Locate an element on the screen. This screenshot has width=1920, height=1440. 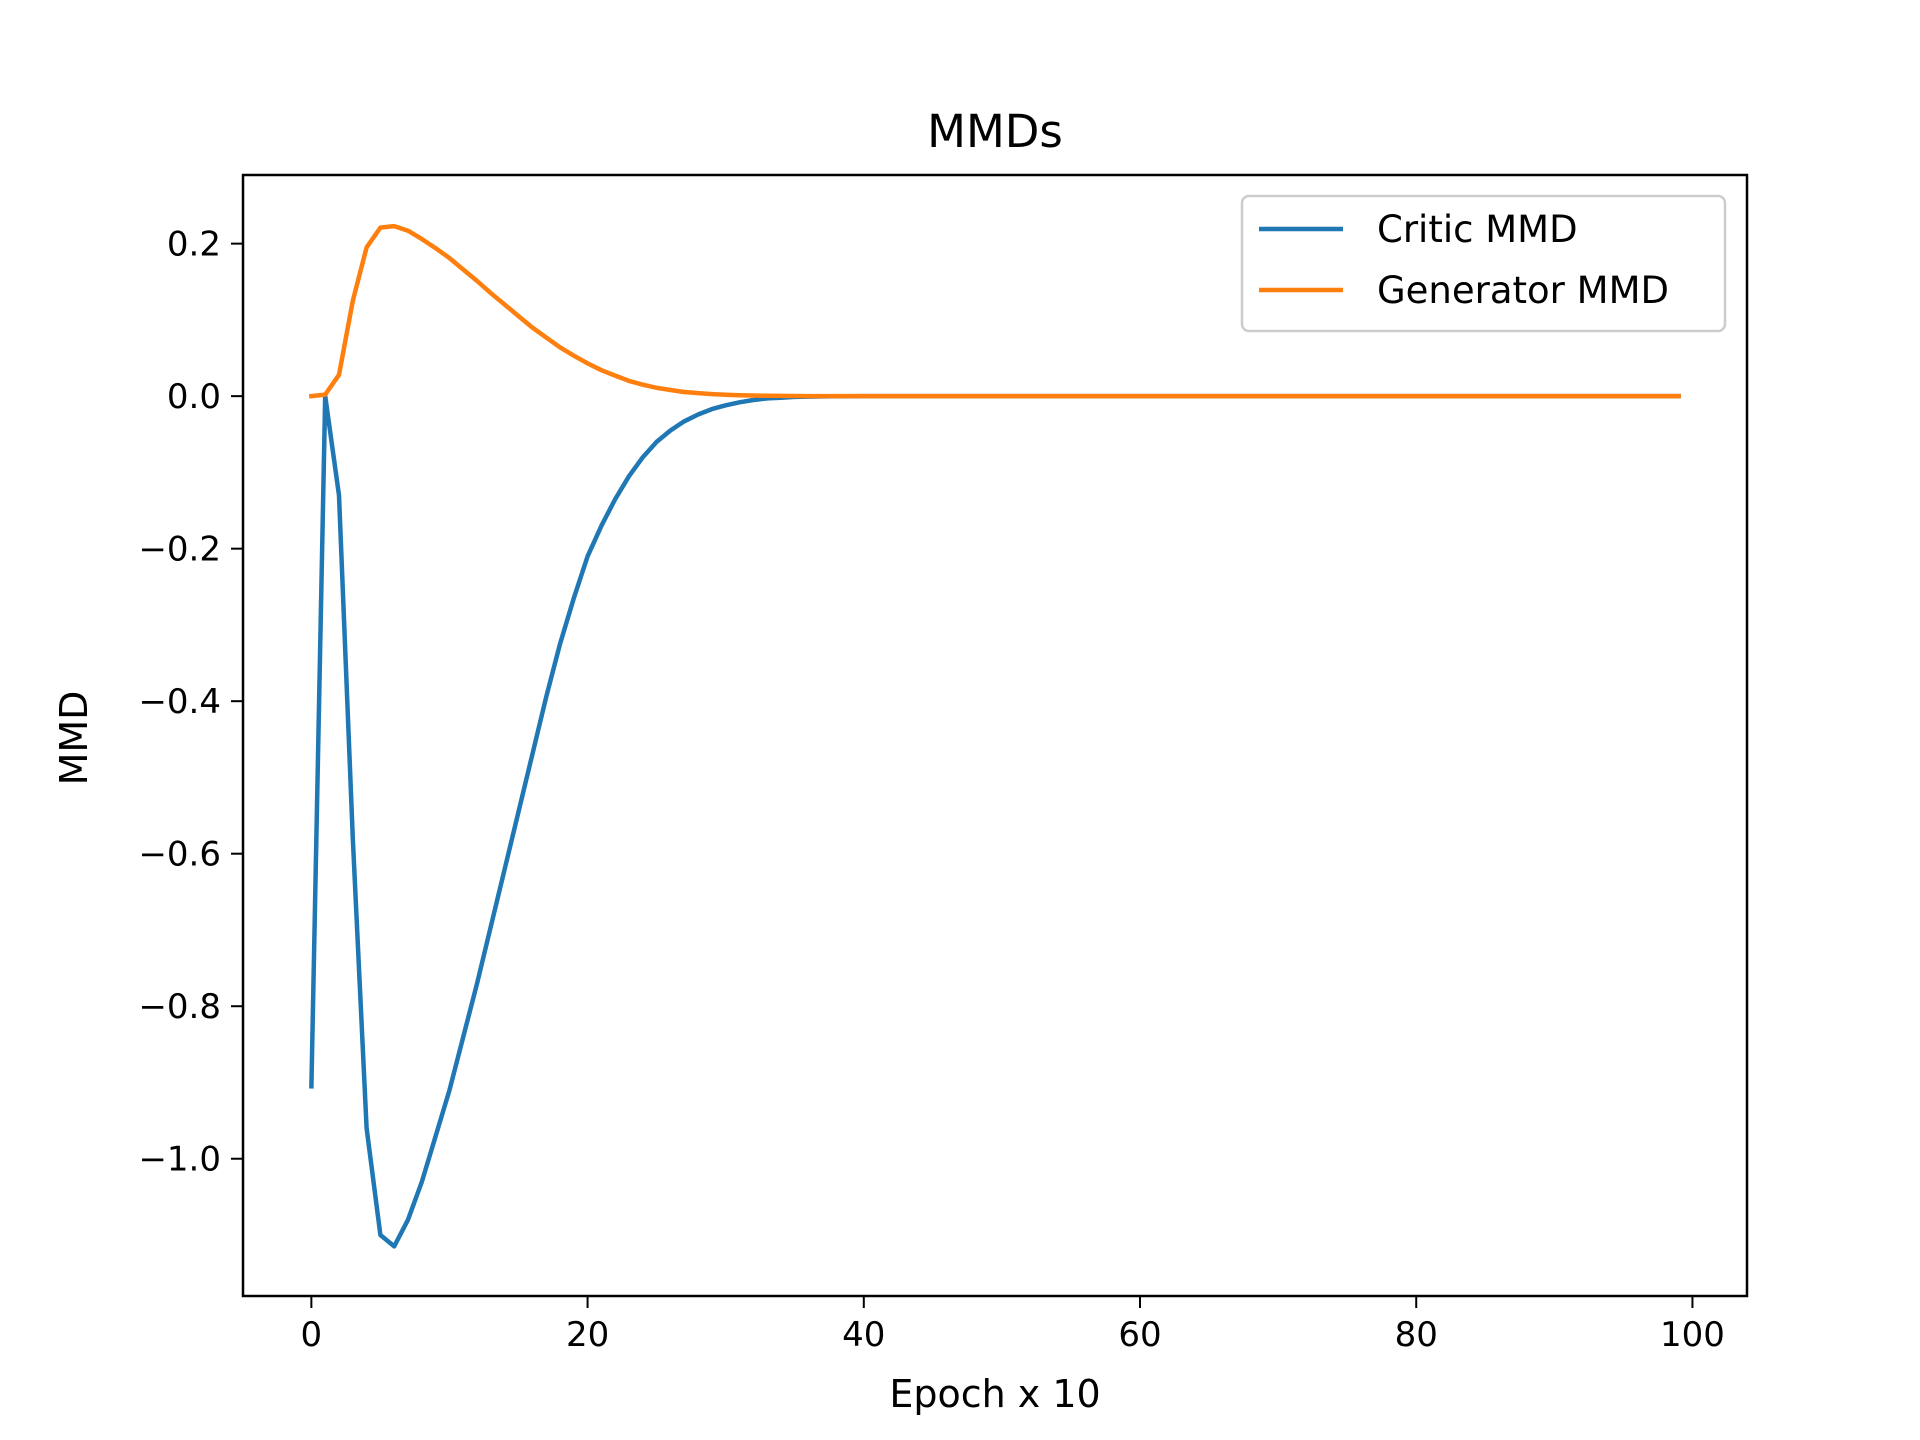
chart-title: MMDs is located at coordinates (995, 131).